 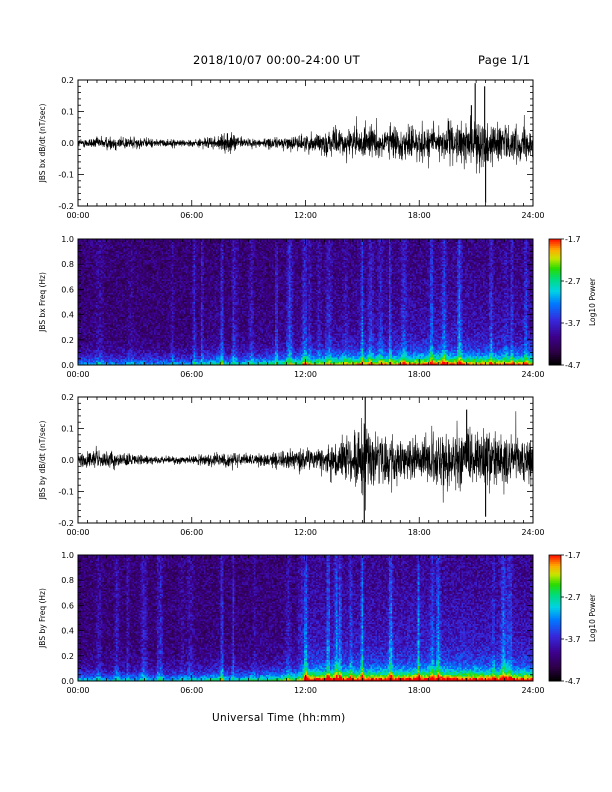 I want to click on y-tick-label: 0.4, so click(x=67, y=631).